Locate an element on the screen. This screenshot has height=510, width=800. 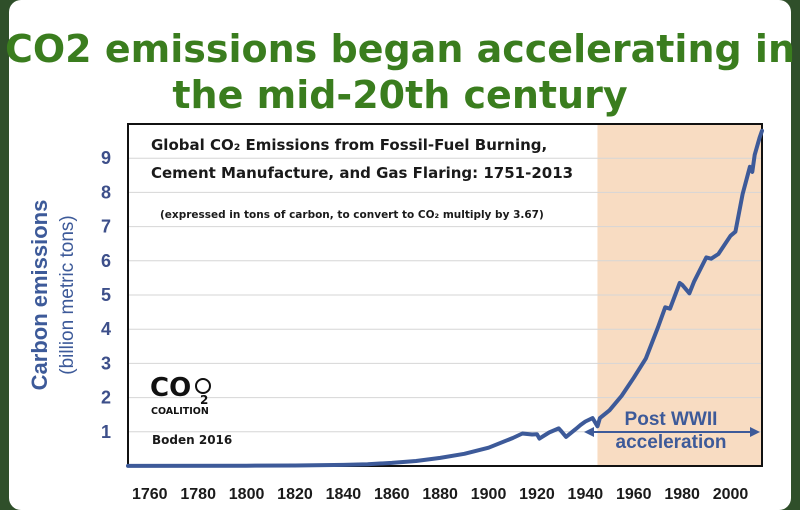
y-tick-label: 3 is located at coordinates (106, 363).